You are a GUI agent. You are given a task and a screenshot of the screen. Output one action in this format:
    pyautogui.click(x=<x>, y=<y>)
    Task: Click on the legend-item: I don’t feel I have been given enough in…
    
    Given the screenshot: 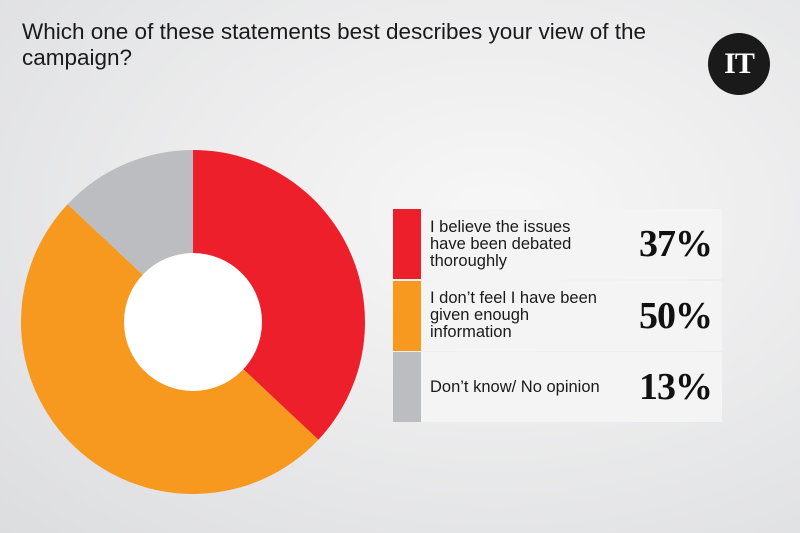 What is the action you would take?
    pyautogui.click(x=557, y=315)
    